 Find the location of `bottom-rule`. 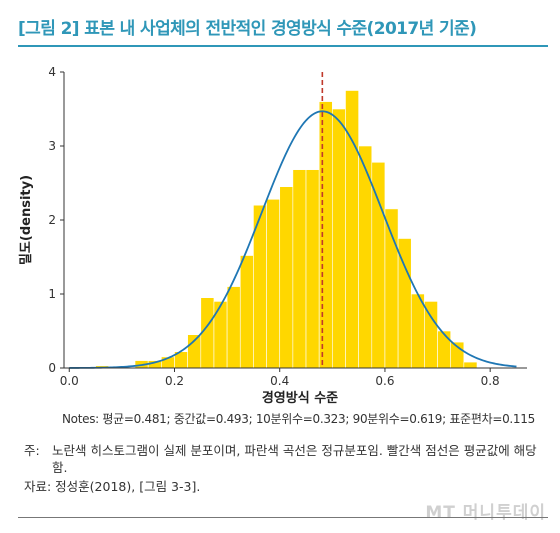

bottom-rule is located at coordinates (283, 517).